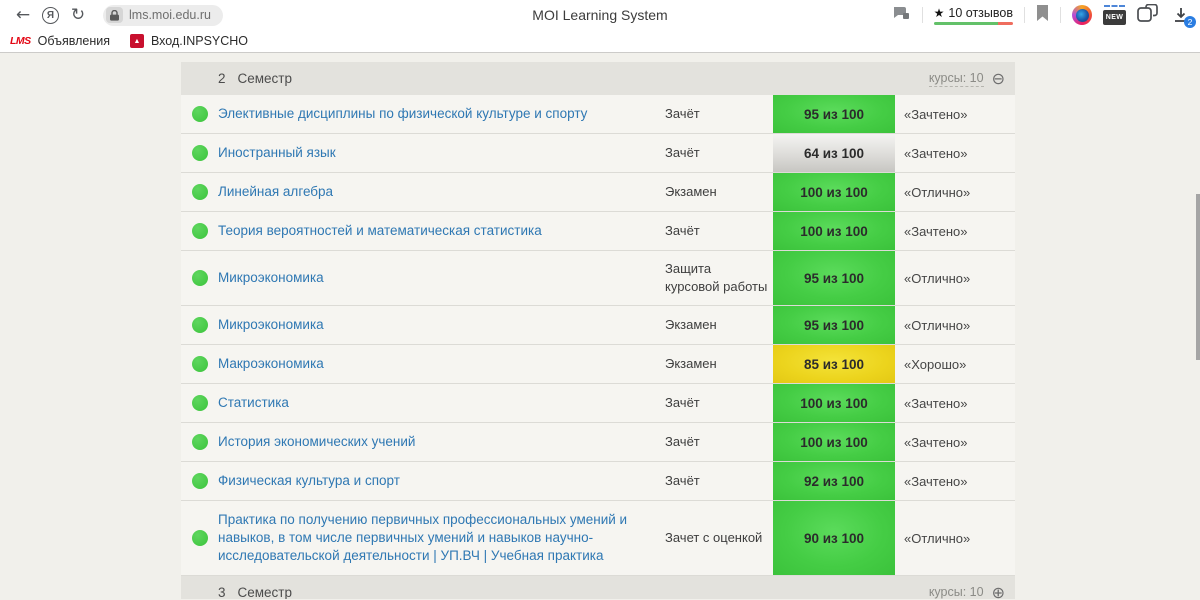 This screenshot has height=600, width=1200. What do you see at coordinates (1114, 15) in the screenshot?
I see `extension-new-icon: NEW` at bounding box center [1114, 15].